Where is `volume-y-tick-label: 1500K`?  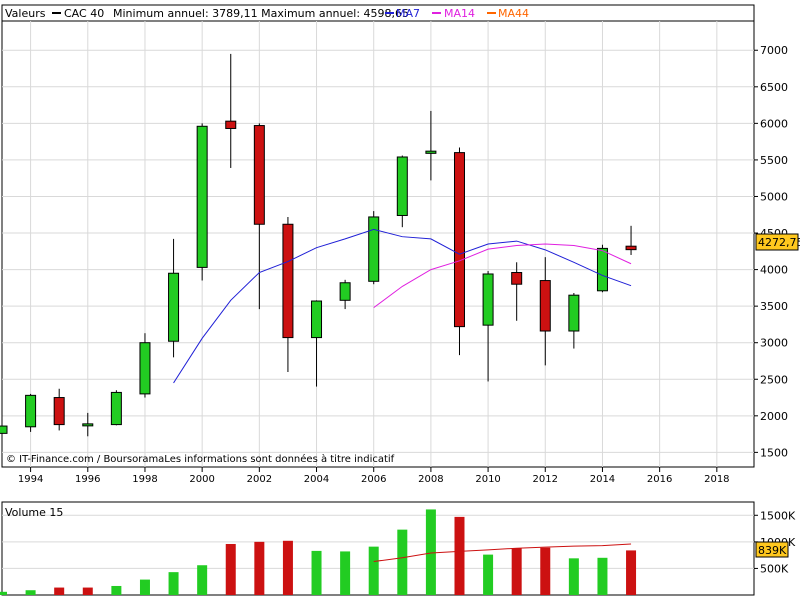 volume-y-tick-label: 1500K is located at coordinates (778, 515).